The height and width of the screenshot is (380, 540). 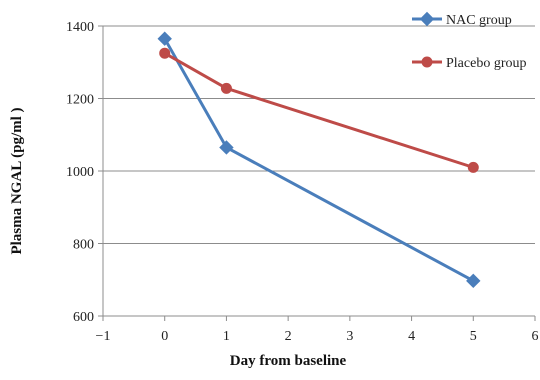 What do you see at coordinates (164, 336) in the screenshot?
I see `x-tick-label: 0` at bounding box center [164, 336].